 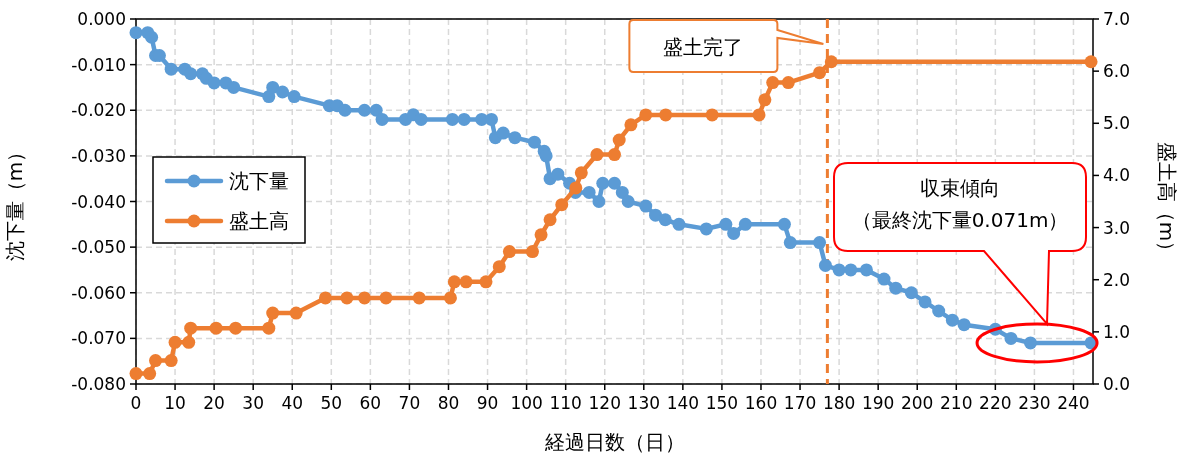 I want to click on y-tick-label: -0.070, so click(x=98, y=338).